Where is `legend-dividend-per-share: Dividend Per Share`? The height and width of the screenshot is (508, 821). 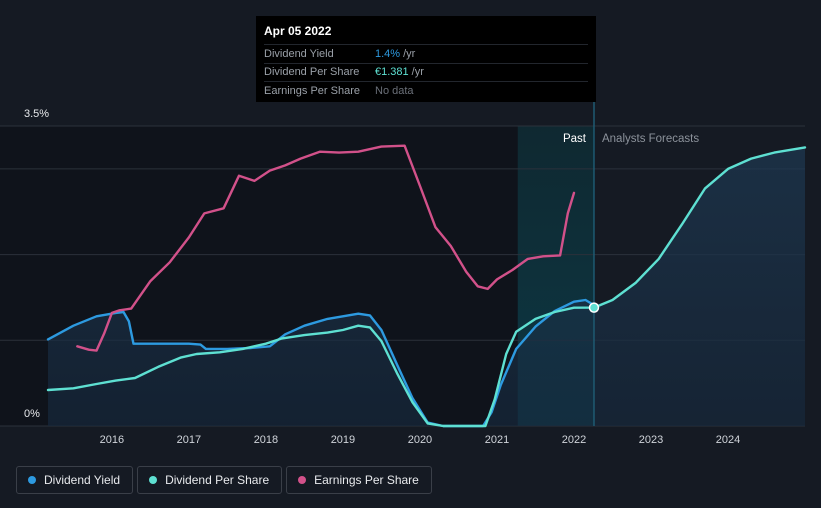
legend-dividend-per-share: Dividend Per Share is located at coordinates (210, 480).